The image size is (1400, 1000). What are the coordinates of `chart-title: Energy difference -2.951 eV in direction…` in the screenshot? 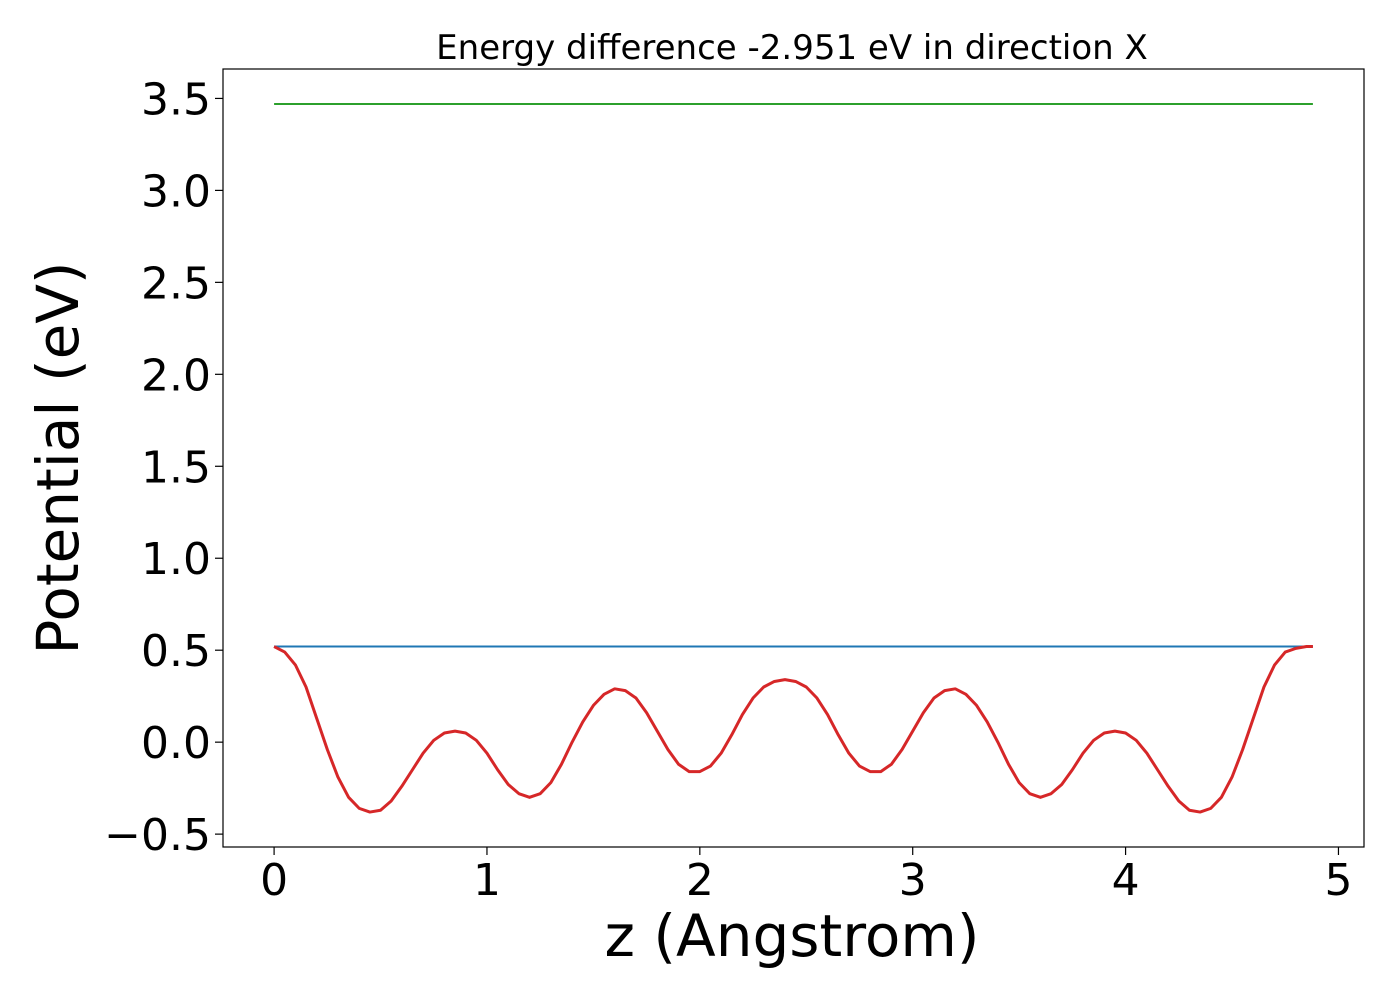 It's located at (792, 48).